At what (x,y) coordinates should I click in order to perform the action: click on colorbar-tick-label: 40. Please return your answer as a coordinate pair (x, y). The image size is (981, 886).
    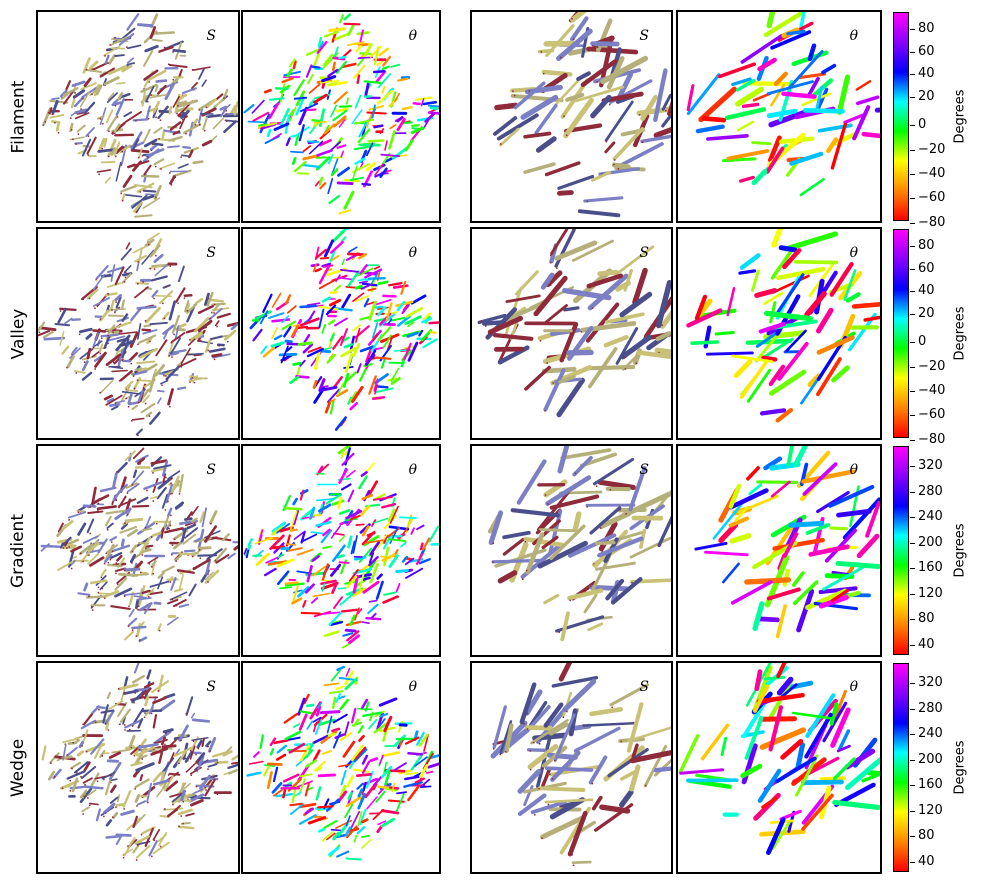
    Looking at the image, I should click on (926, 644).